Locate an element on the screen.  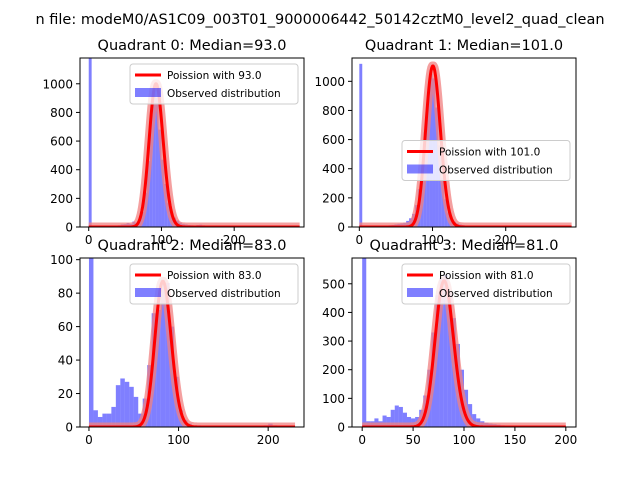
legend: Poission with 81.0 Observed distribution is located at coordinates (486, 284).